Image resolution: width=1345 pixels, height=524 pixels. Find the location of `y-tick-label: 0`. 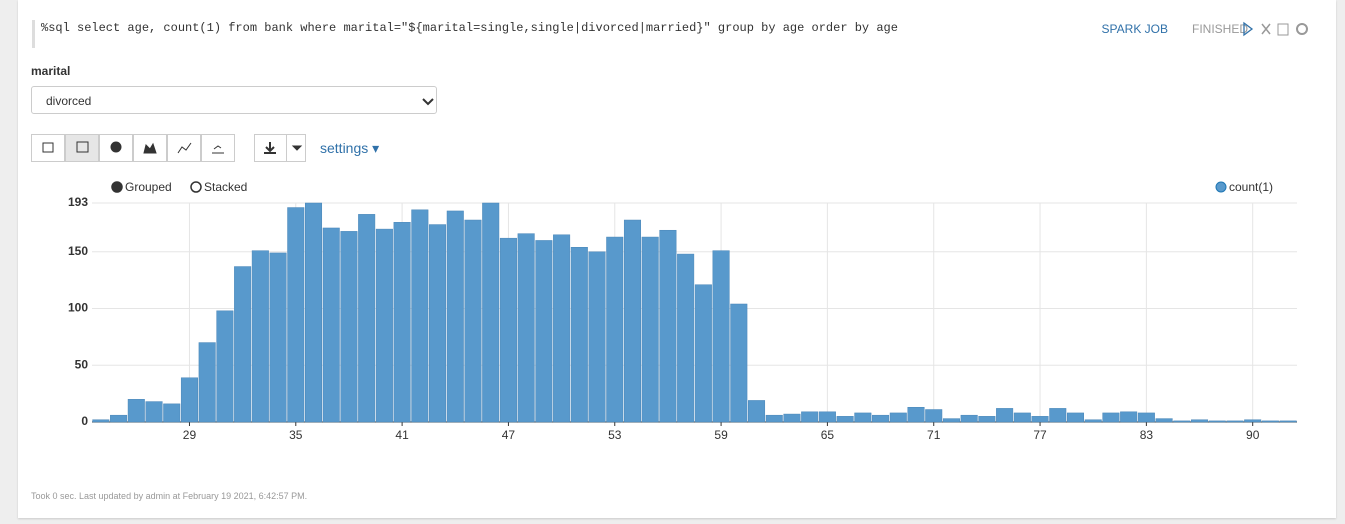

y-tick-label: 0 is located at coordinates (84, 421).